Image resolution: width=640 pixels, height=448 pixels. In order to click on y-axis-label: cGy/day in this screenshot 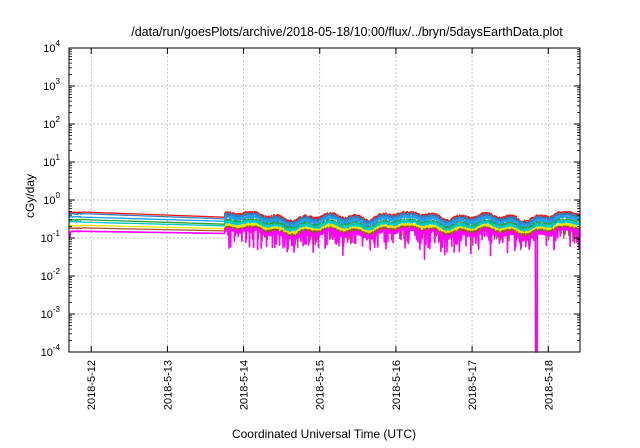, I will do `click(30, 196)`.